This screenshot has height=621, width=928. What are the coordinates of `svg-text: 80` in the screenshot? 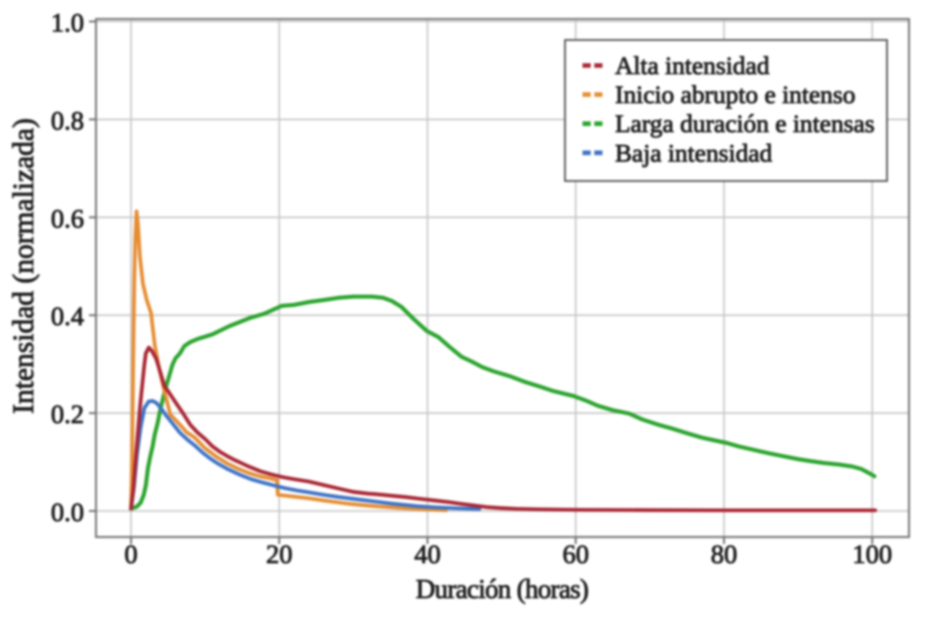 It's located at (724, 554).